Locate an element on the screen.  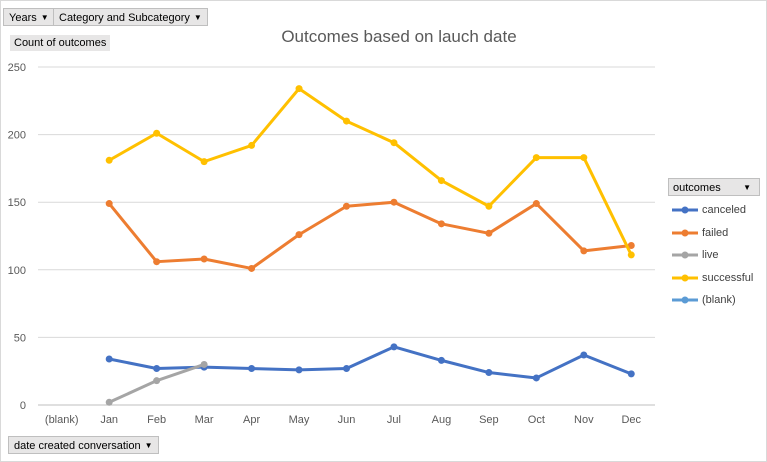
x-tick-label: Jun is located at coordinates (347, 420).